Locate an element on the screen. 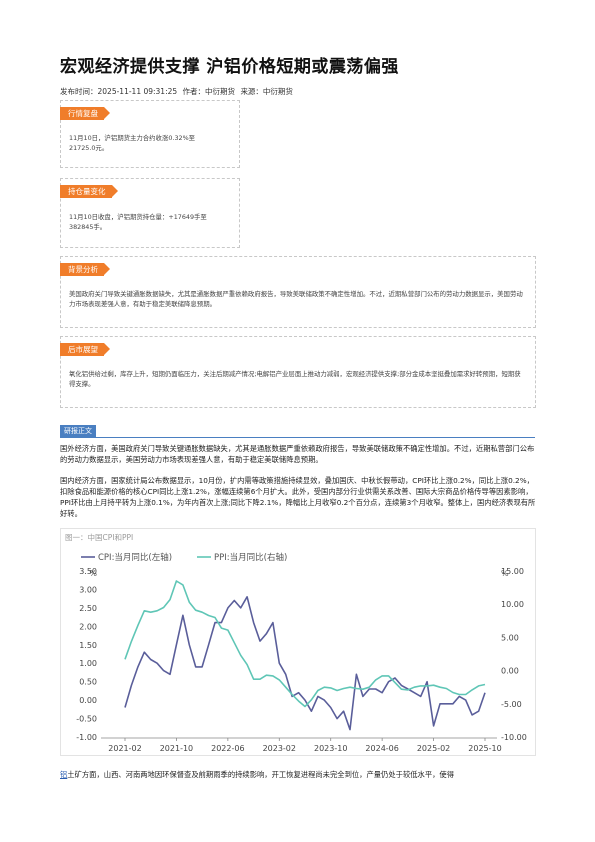 The image size is (595, 842). author: 作者：中衍期货 is located at coordinates (209, 91).